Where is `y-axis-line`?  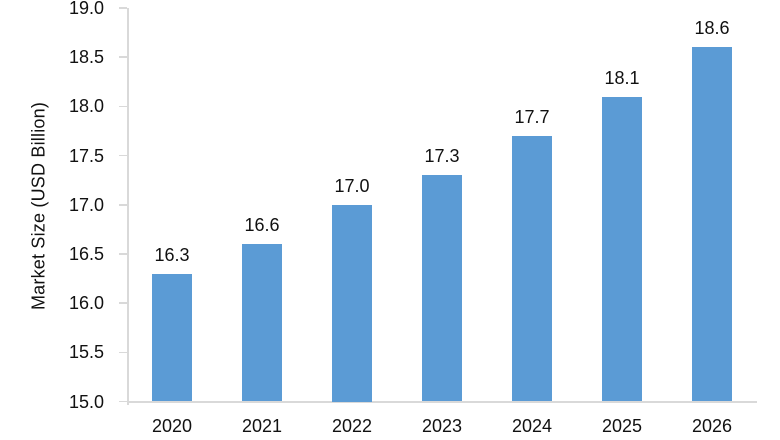 y-axis-line is located at coordinates (128, 206).